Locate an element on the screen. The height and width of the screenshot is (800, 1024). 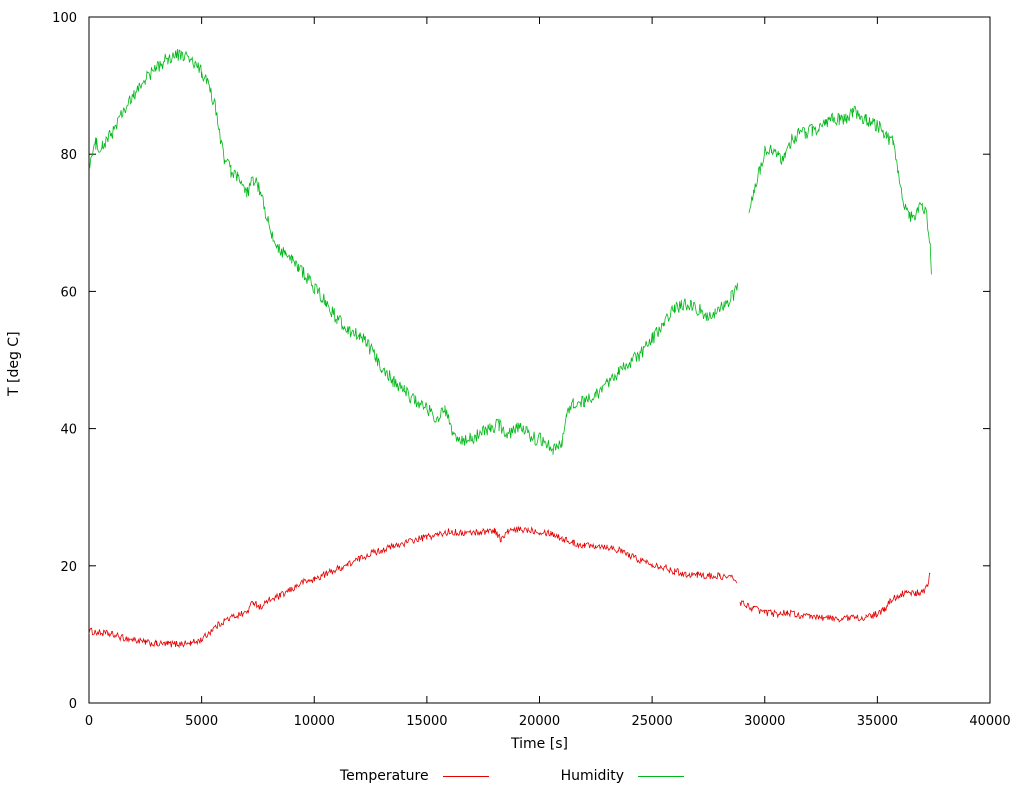
x-tick-label: 10000 is located at coordinates (314, 721).